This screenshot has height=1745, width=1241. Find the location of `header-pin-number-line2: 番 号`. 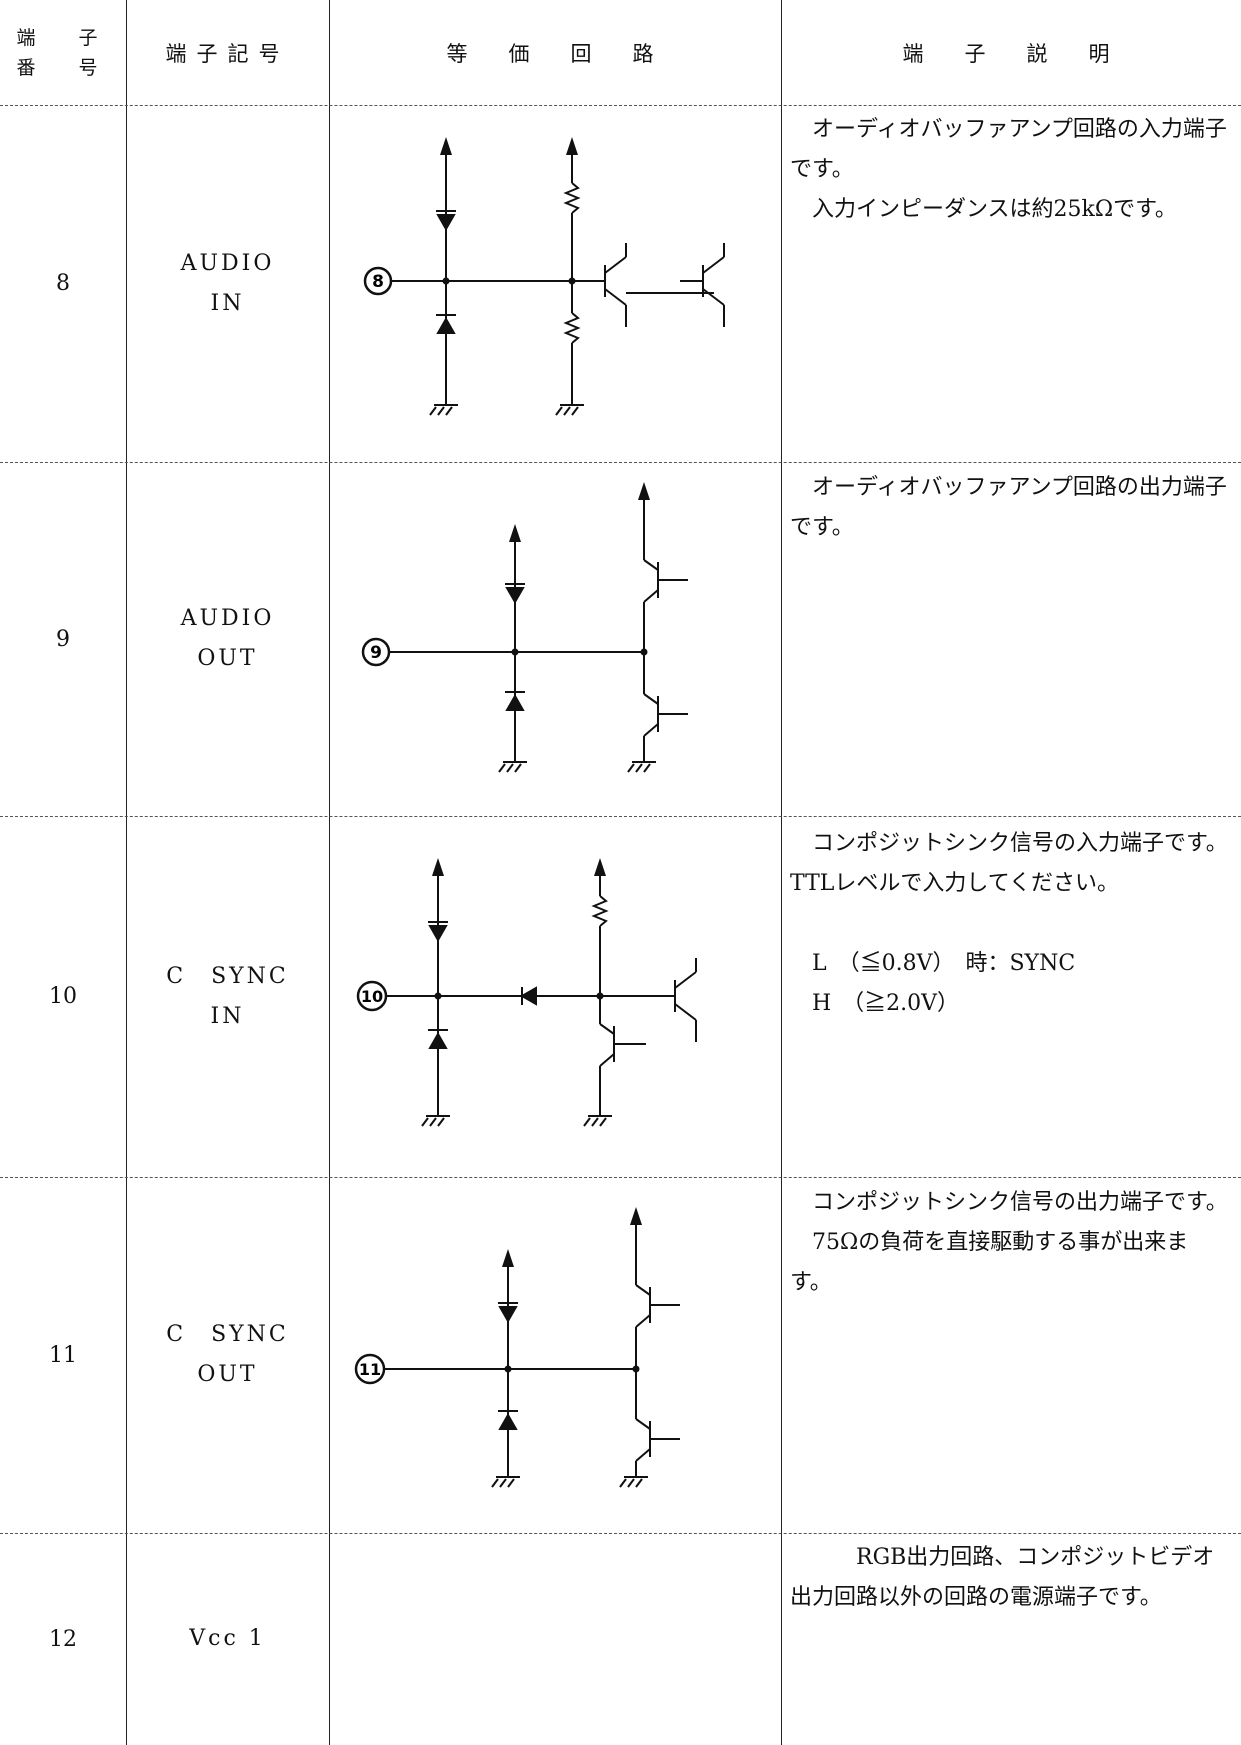

header-pin-number-line2: 番 号 is located at coordinates (63, 67).